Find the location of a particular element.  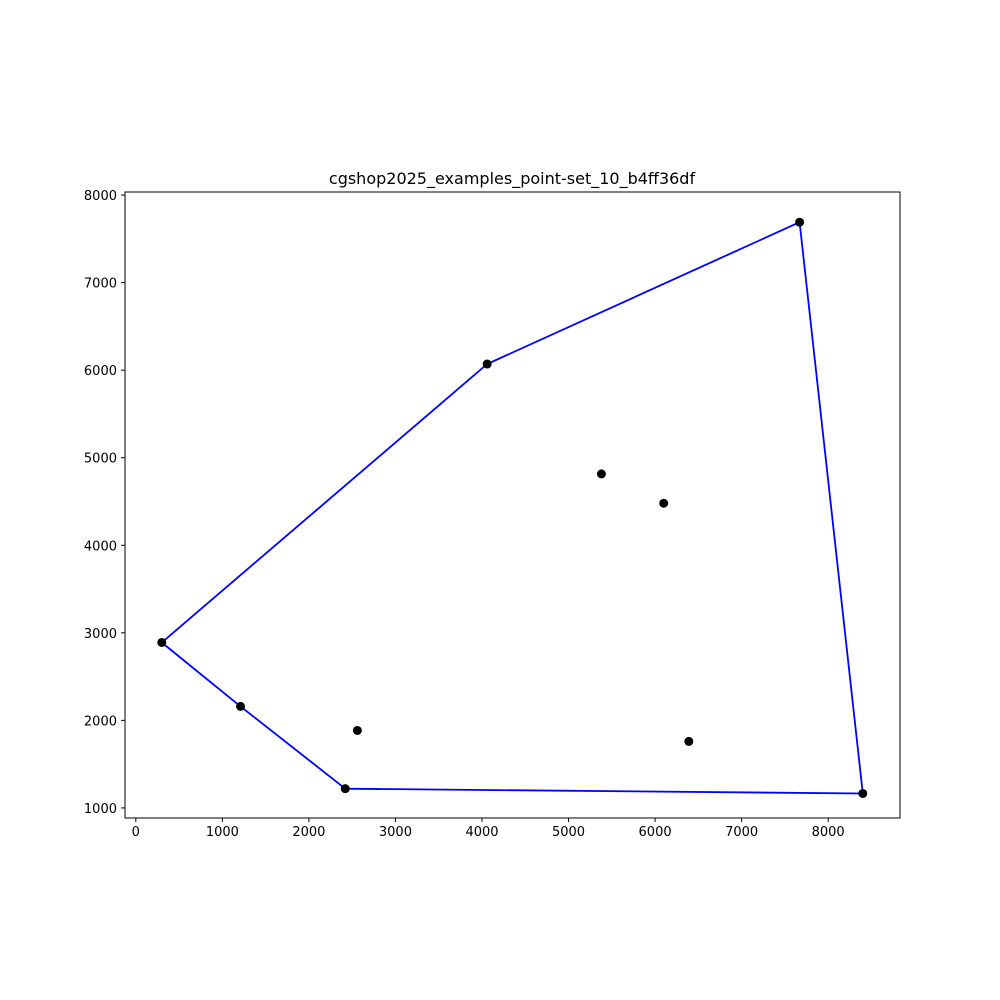

y-tick-label-4000: 4000 is located at coordinates (100, 546).